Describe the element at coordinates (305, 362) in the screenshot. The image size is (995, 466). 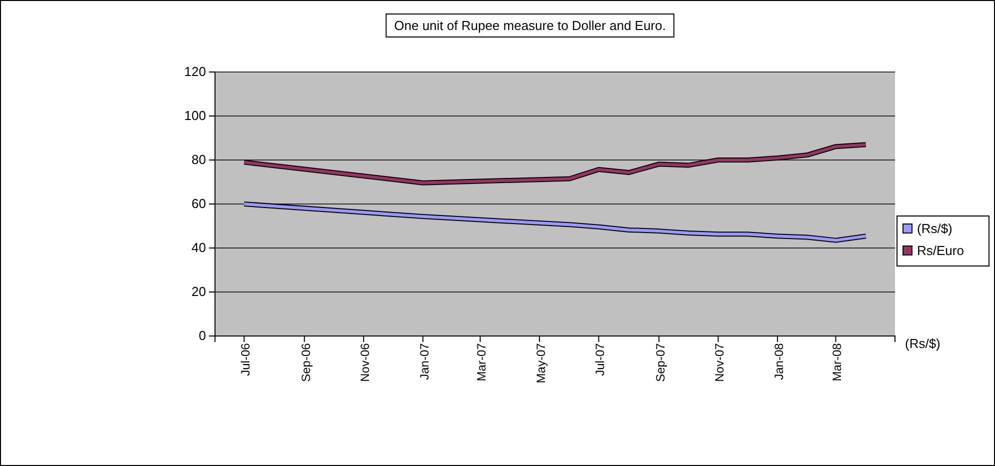
I see `x-tick-label: Sep-06` at that location.